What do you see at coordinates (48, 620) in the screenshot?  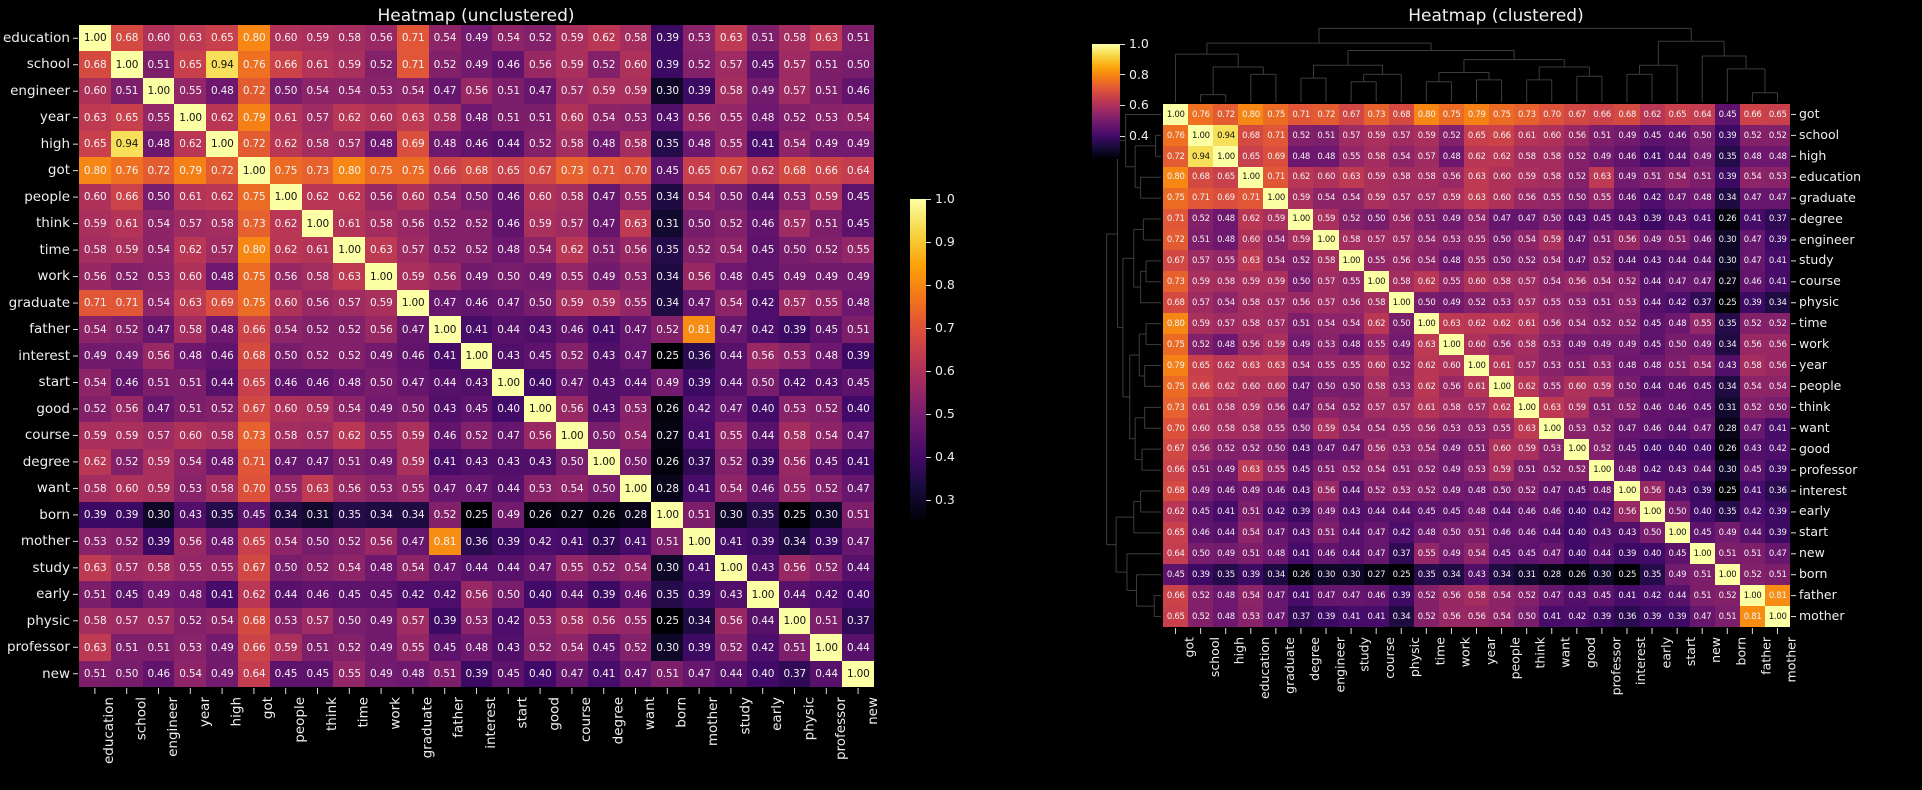 I see `row-label: physic` at bounding box center [48, 620].